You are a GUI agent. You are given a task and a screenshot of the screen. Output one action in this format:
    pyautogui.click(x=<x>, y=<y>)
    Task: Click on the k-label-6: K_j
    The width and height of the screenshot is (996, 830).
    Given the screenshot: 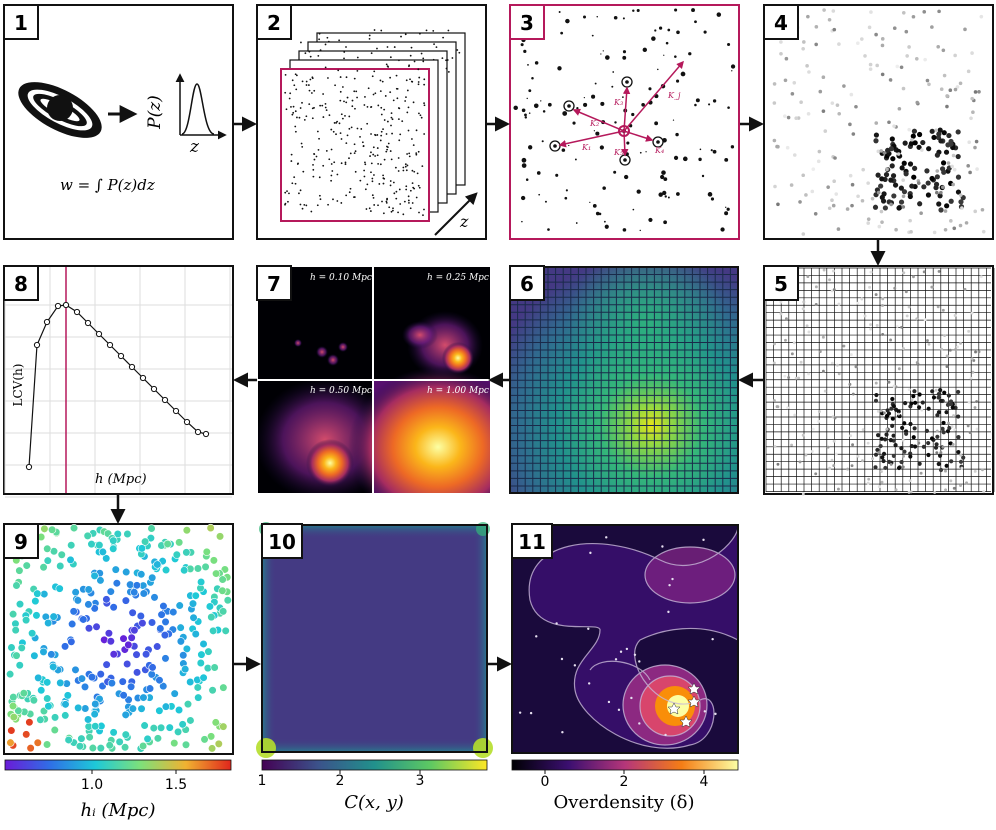 What is the action you would take?
    pyautogui.click(x=674, y=95)
    